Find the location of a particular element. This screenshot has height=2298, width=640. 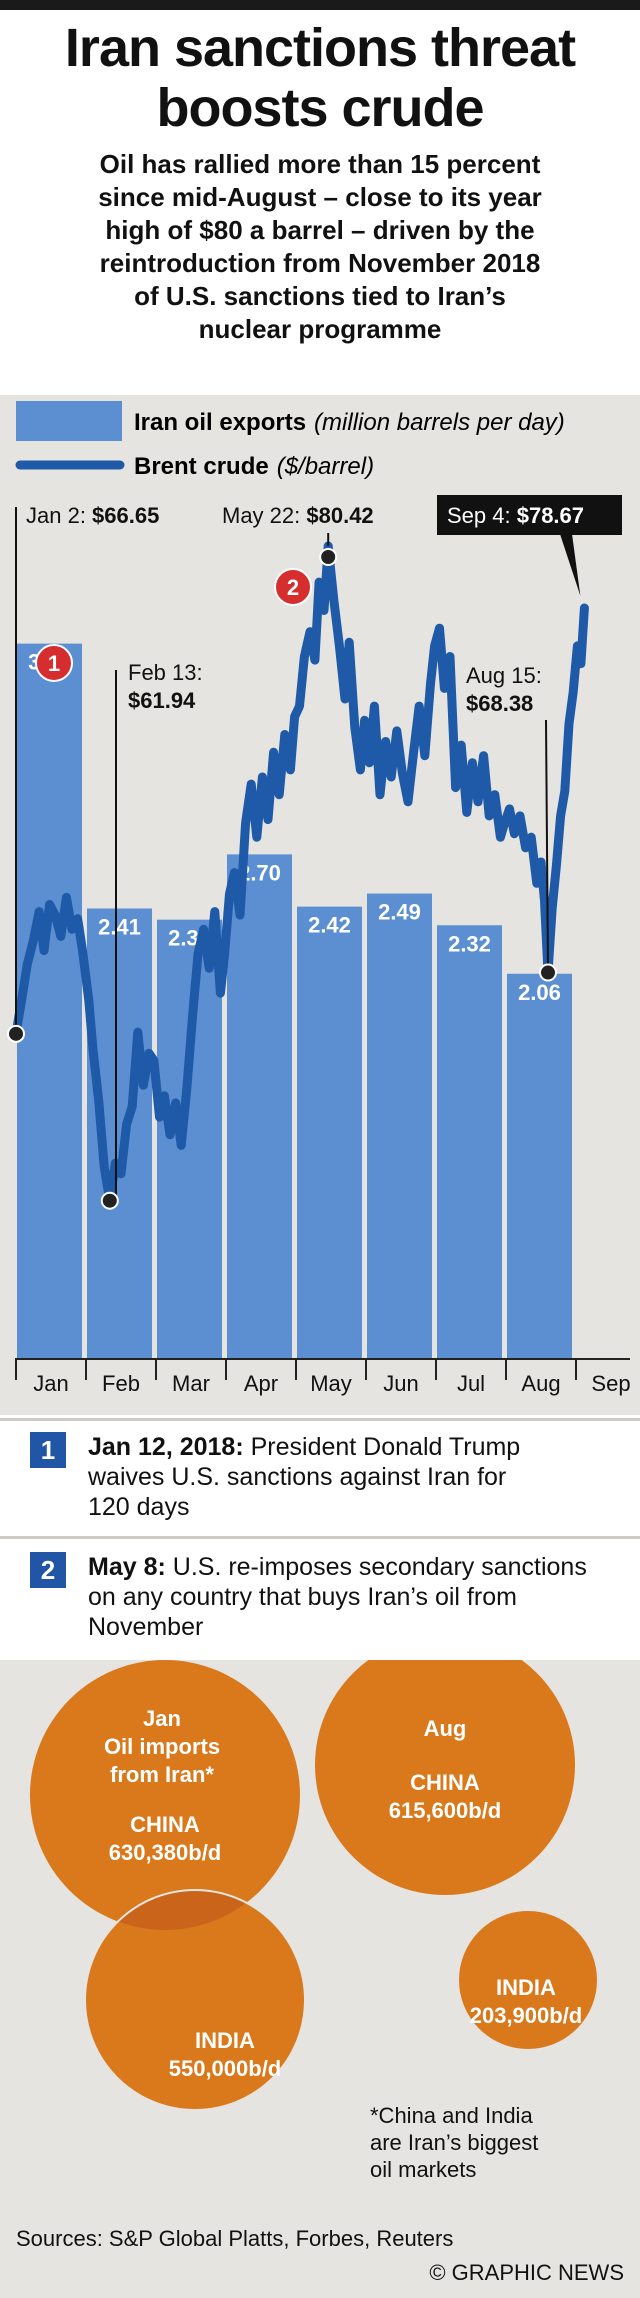

note-line: waives U.S. sanctions against Iran for is located at coordinates (297, 1477).